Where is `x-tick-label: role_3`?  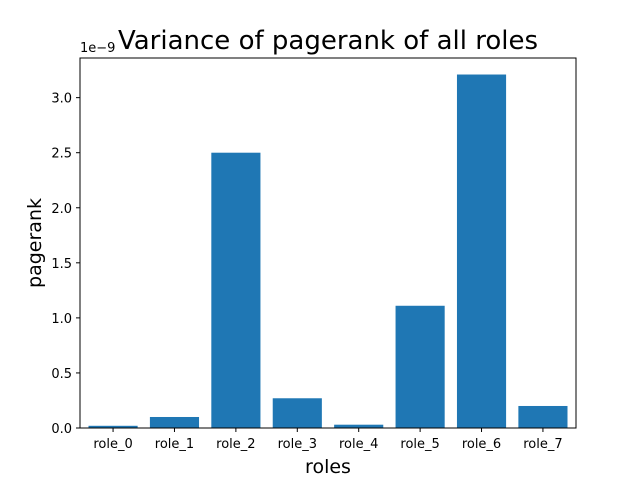
x-tick-label: role_3 is located at coordinates (297, 444).